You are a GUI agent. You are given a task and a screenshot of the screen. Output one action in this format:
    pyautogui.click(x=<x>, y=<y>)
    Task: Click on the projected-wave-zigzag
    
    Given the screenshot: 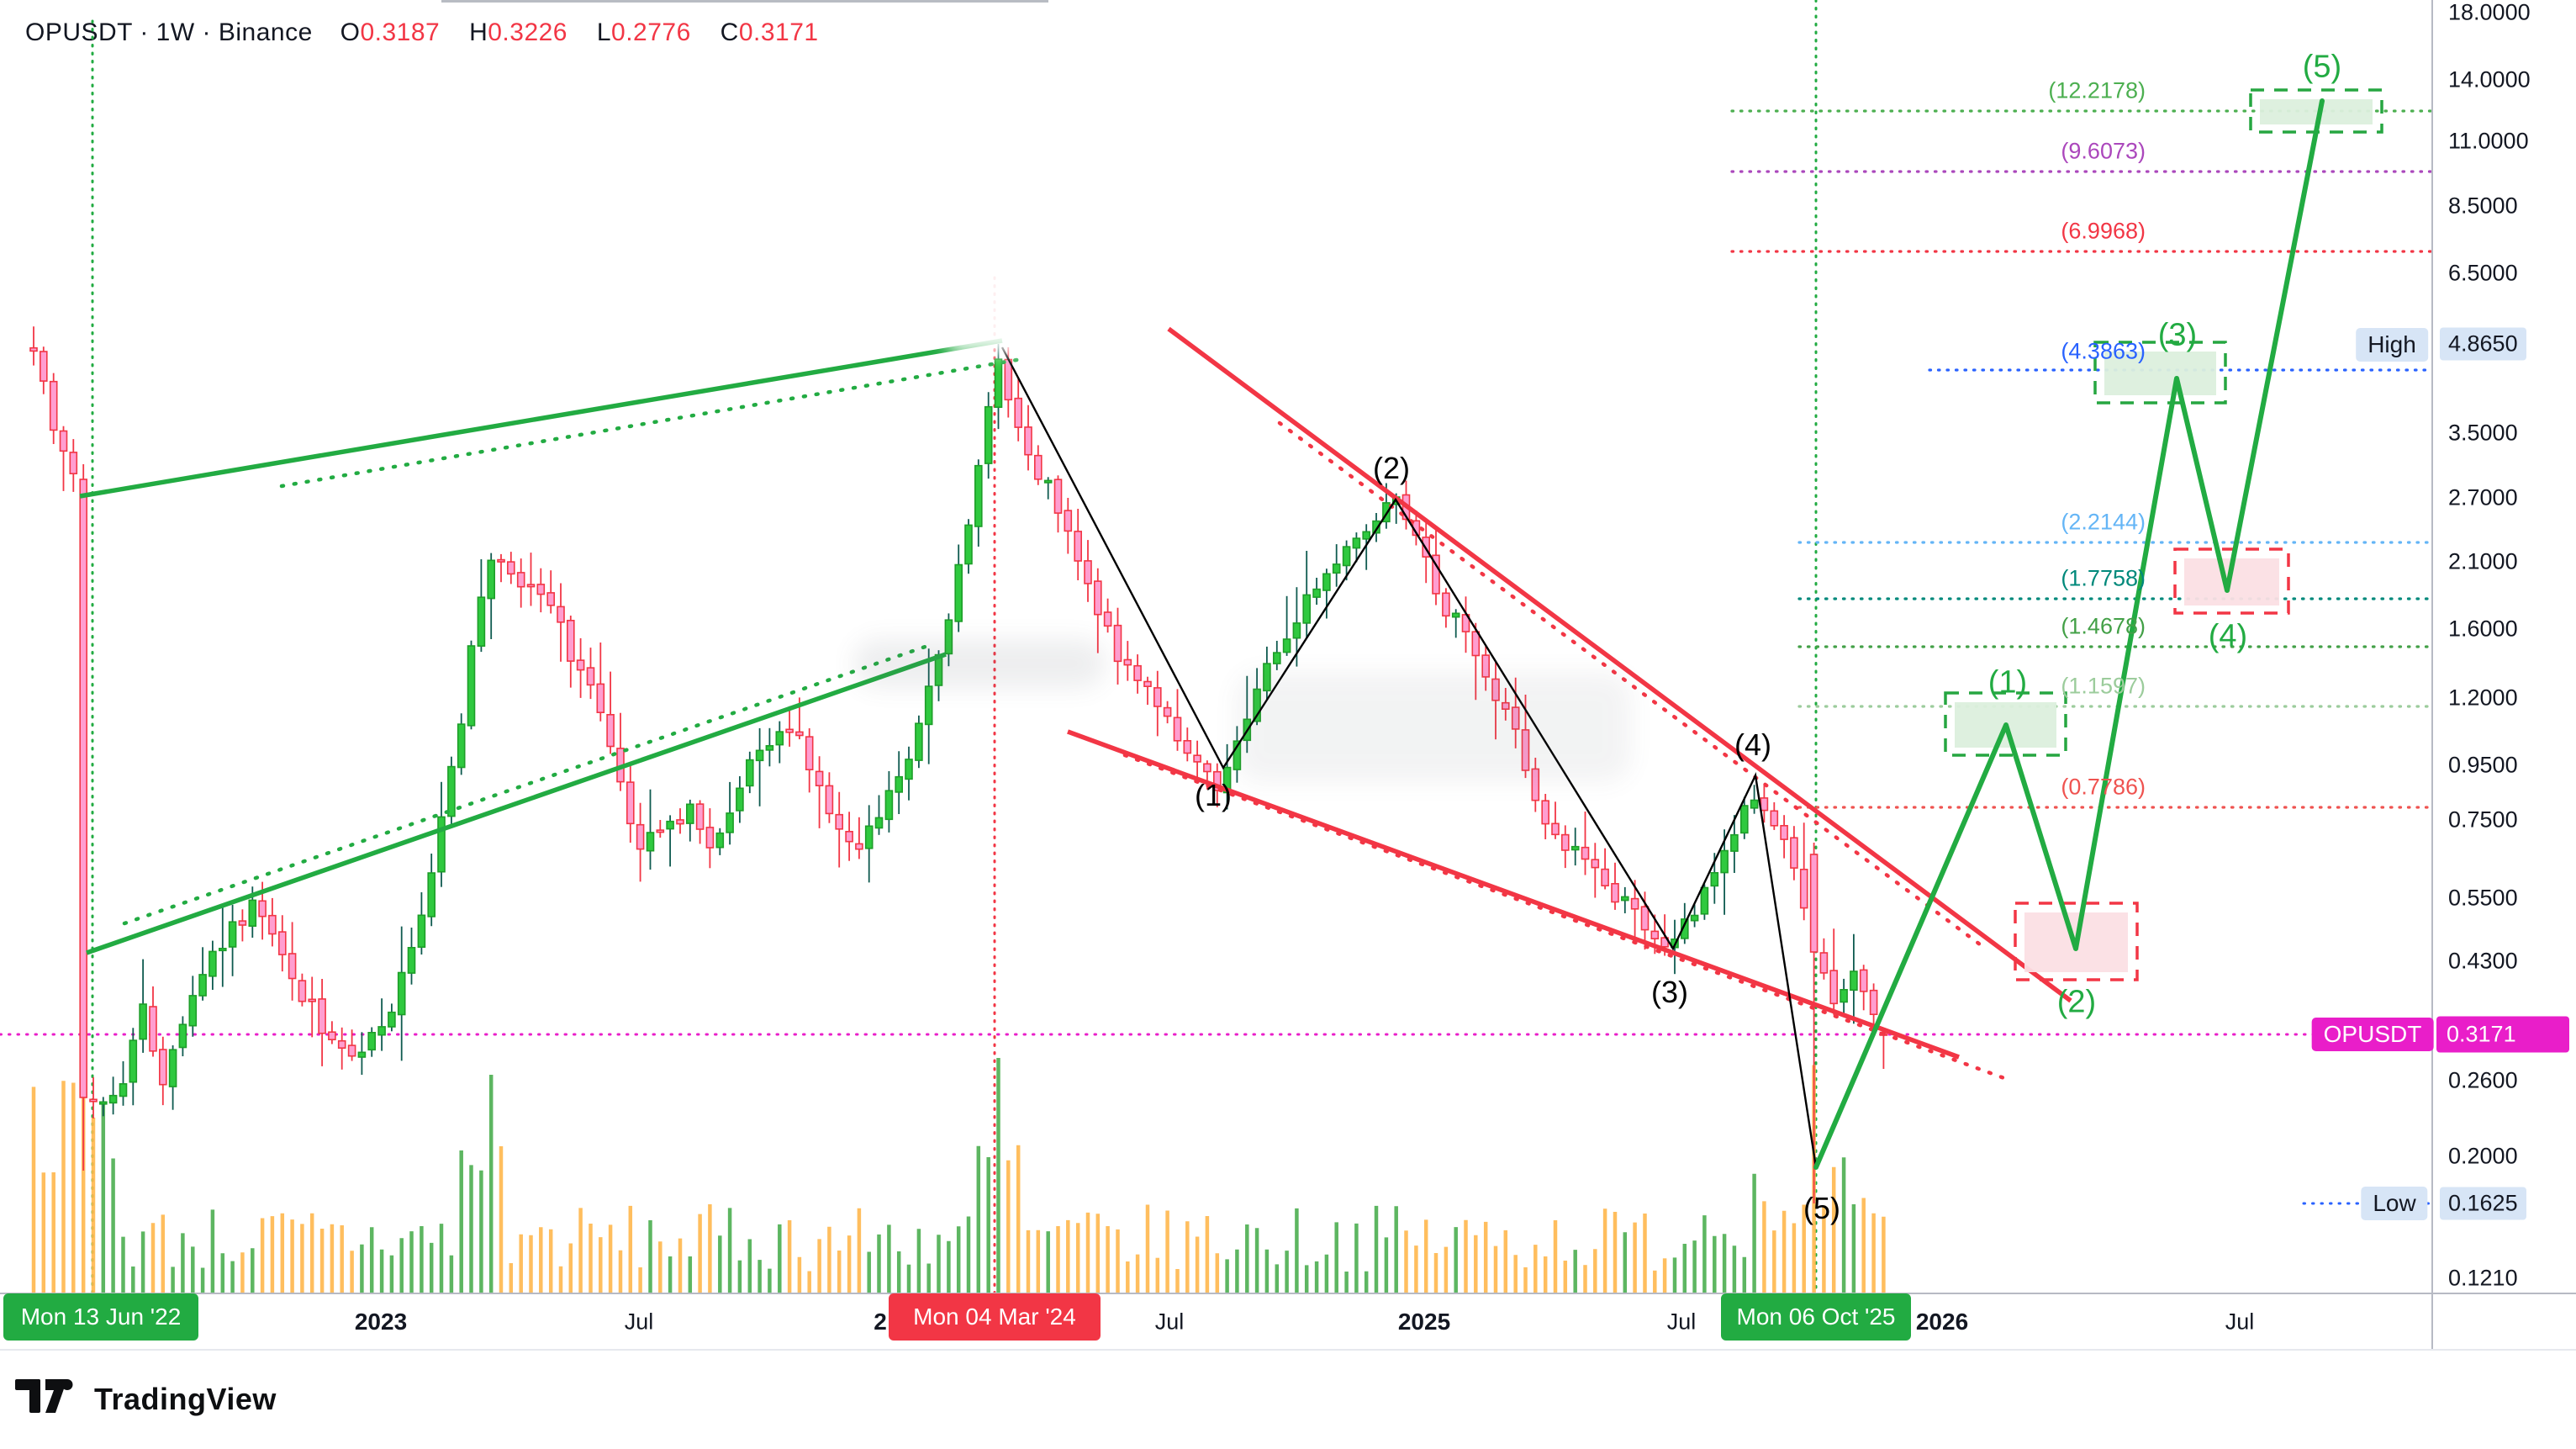 What is the action you would take?
    pyautogui.click(x=2069, y=634)
    